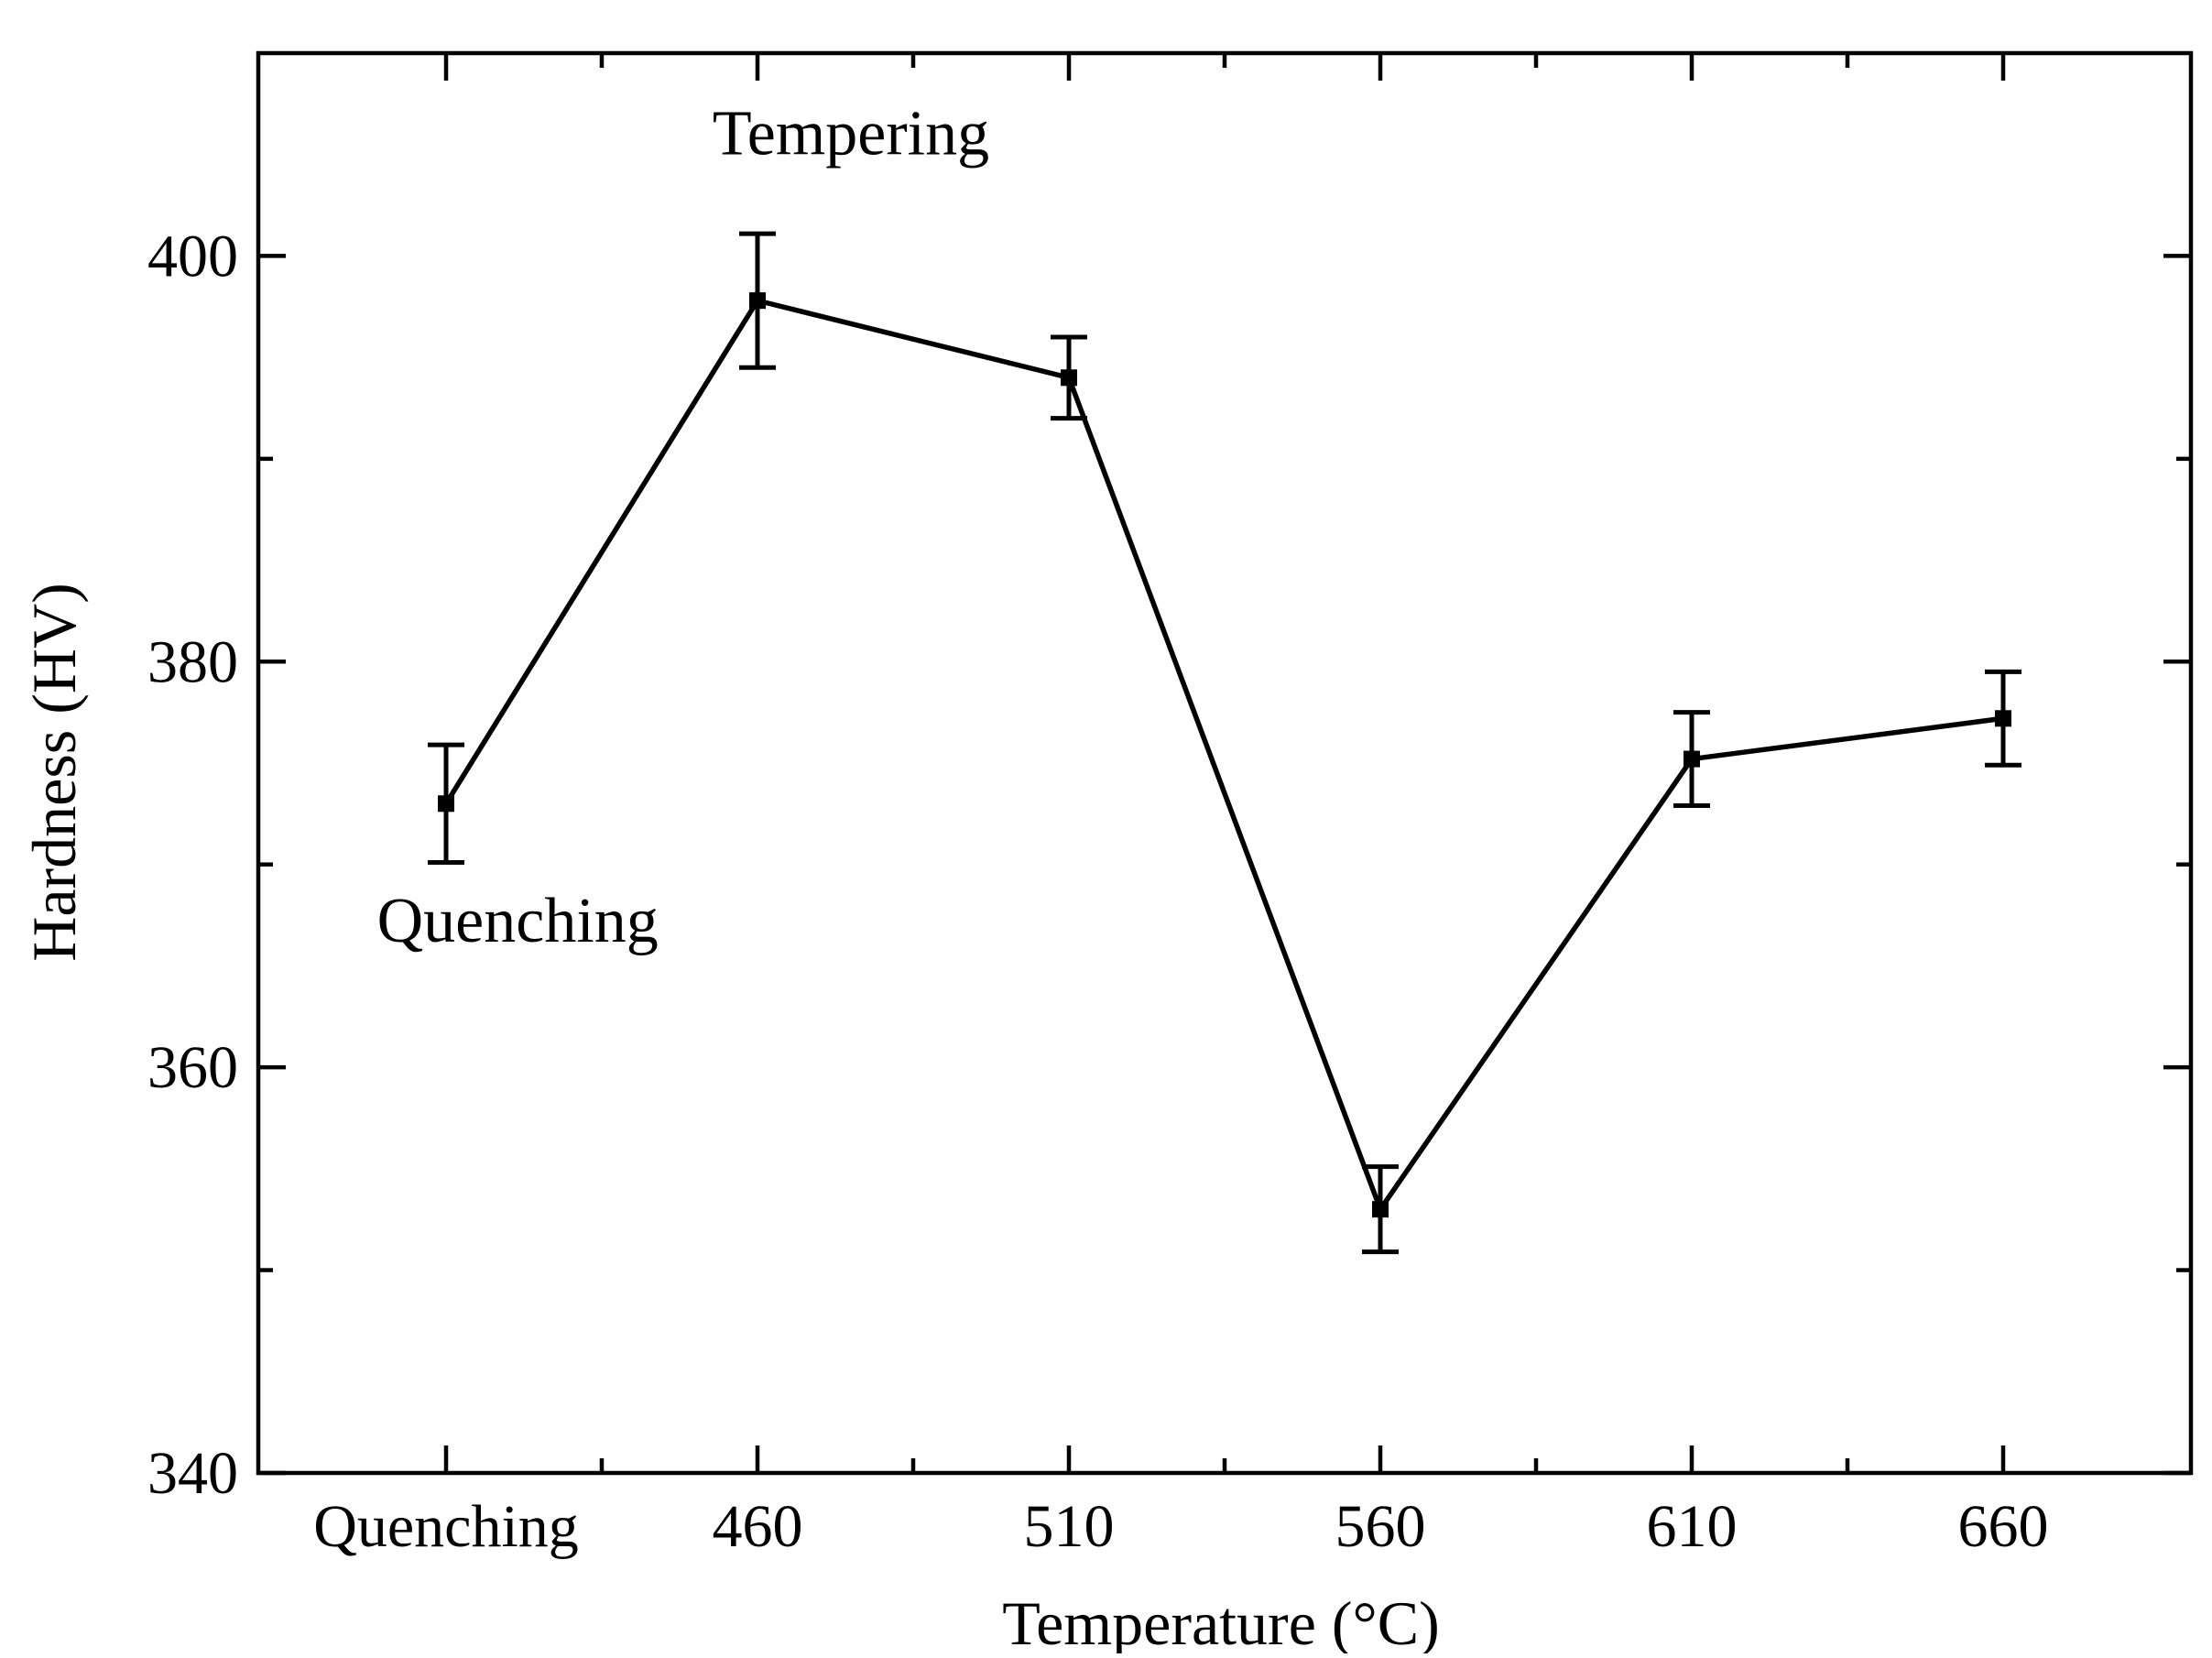 Image resolution: width=2212 pixels, height=1658 pixels. I want to click on y-tick-label: 380, so click(192, 662).